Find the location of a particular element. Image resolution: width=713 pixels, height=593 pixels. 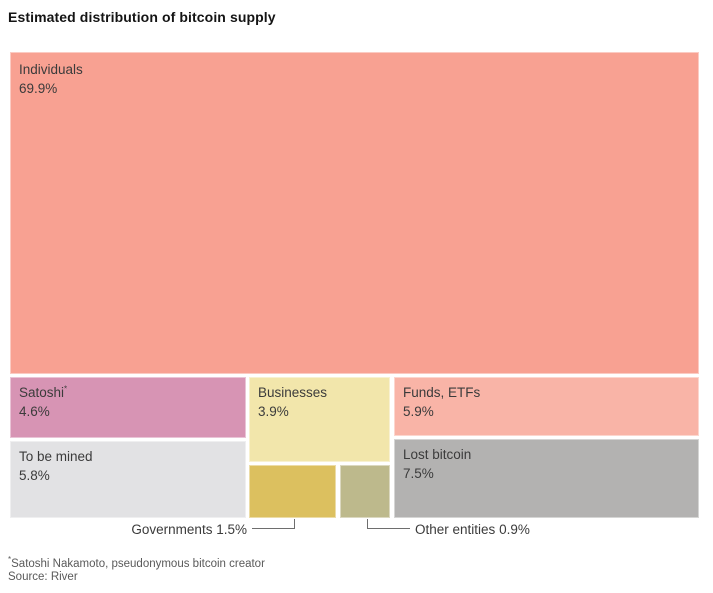

cell-label: Funds, ETFs is located at coordinates (442, 392).